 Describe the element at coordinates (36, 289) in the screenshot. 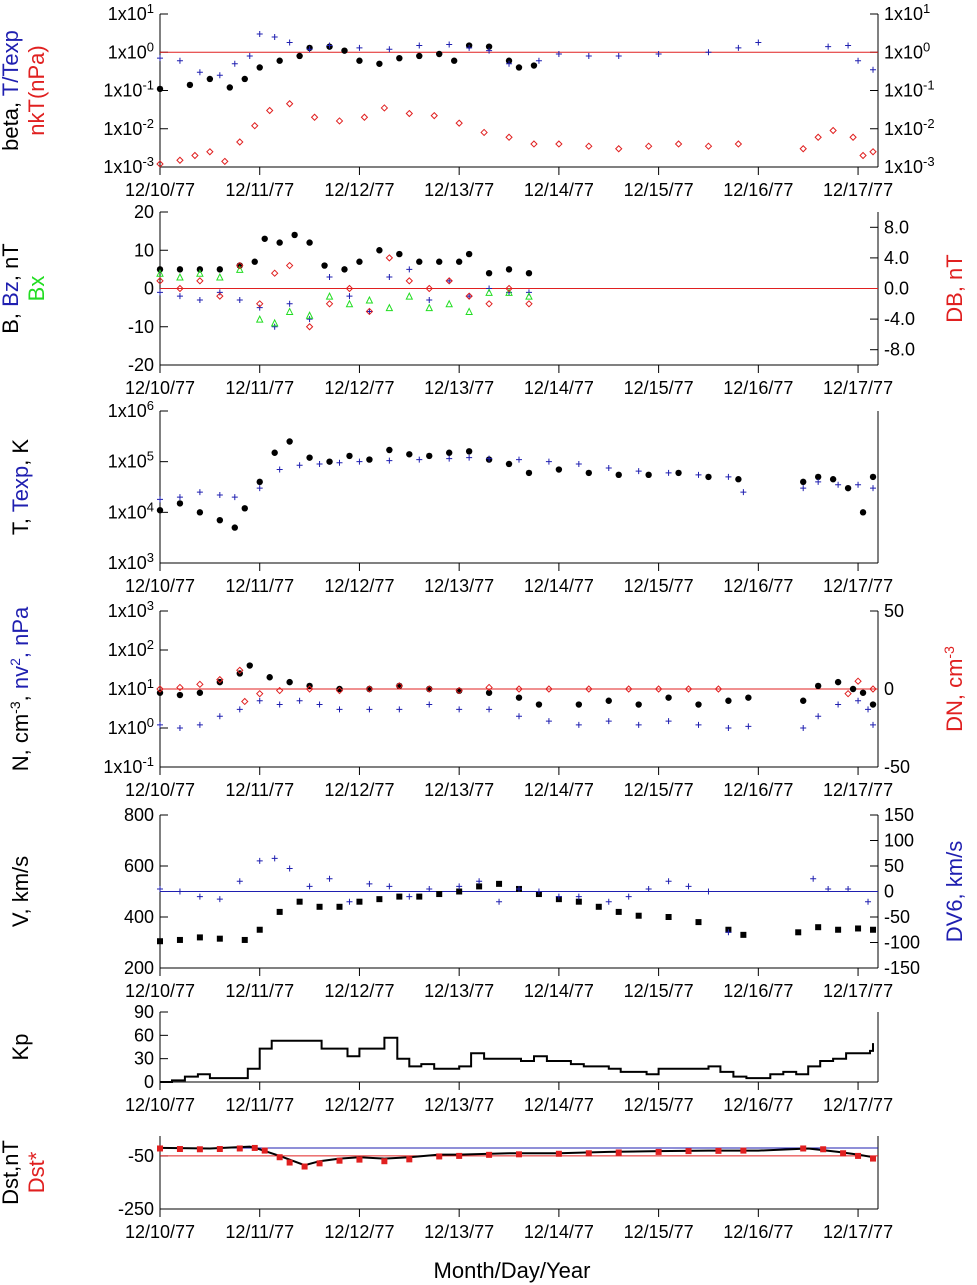

I see `y-axis-label: Bx` at that location.